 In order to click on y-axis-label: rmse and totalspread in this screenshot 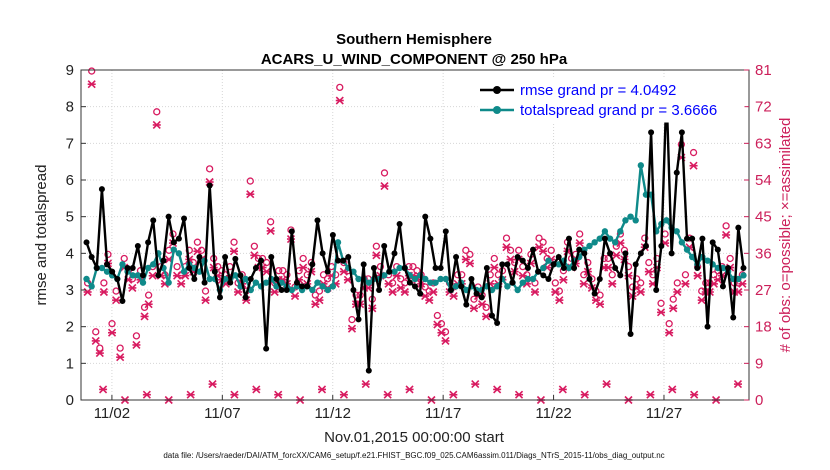, I will do `click(41, 235)`.